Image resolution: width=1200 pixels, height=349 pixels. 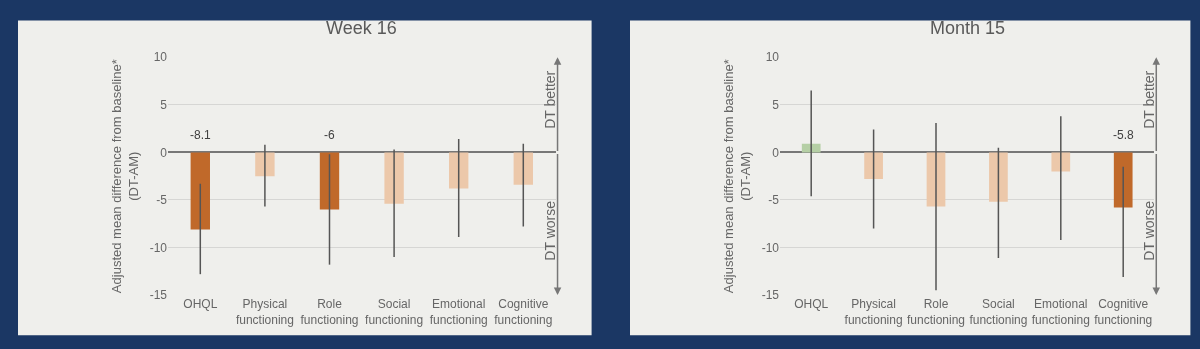 What do you see at coordinates (200, 135) in the screenshot?
I see `data-label: -8.1` at bounding box center [200, 135].